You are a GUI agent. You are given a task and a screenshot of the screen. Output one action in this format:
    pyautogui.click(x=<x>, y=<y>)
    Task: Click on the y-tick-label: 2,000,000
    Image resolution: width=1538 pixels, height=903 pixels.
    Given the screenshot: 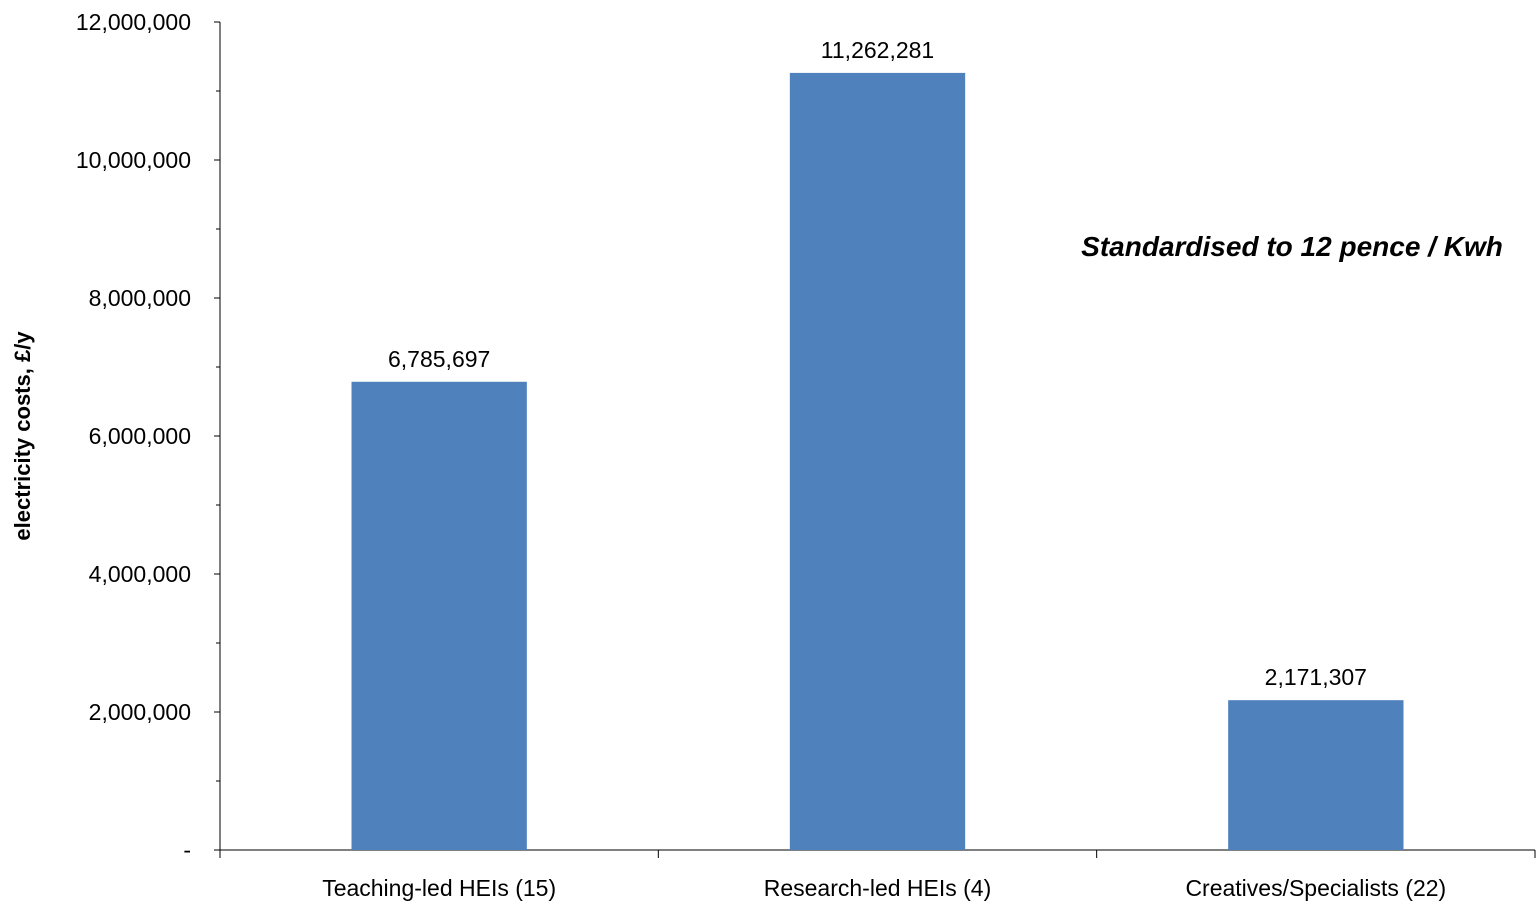 What is the action you would take?
    pyautogui.click(x=140, y=712)
    